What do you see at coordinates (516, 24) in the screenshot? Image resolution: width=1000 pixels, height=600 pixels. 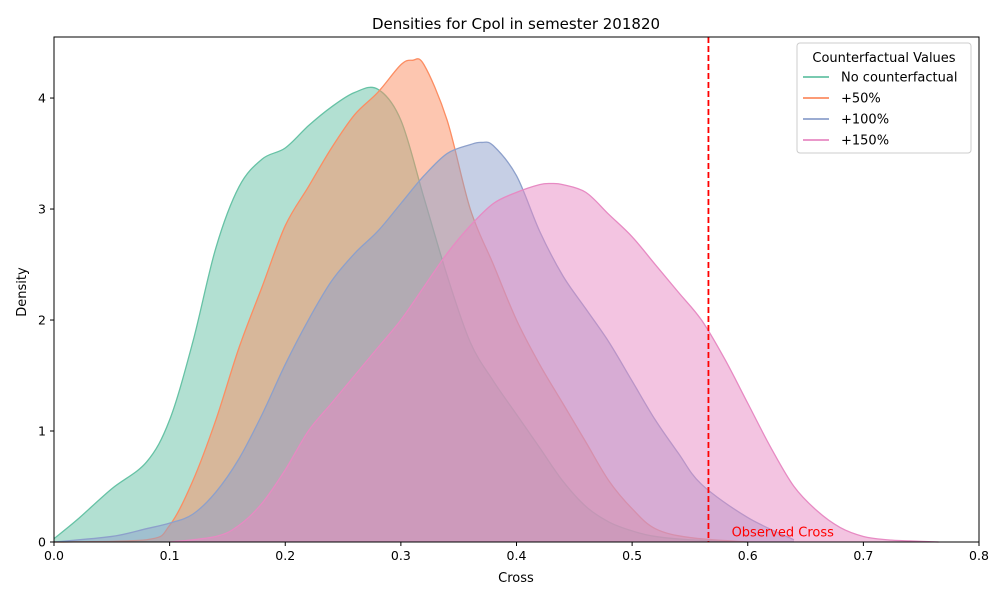 I see `chart-title: Densities for Cpol in semester 201820` at bounding box center [516, 24].